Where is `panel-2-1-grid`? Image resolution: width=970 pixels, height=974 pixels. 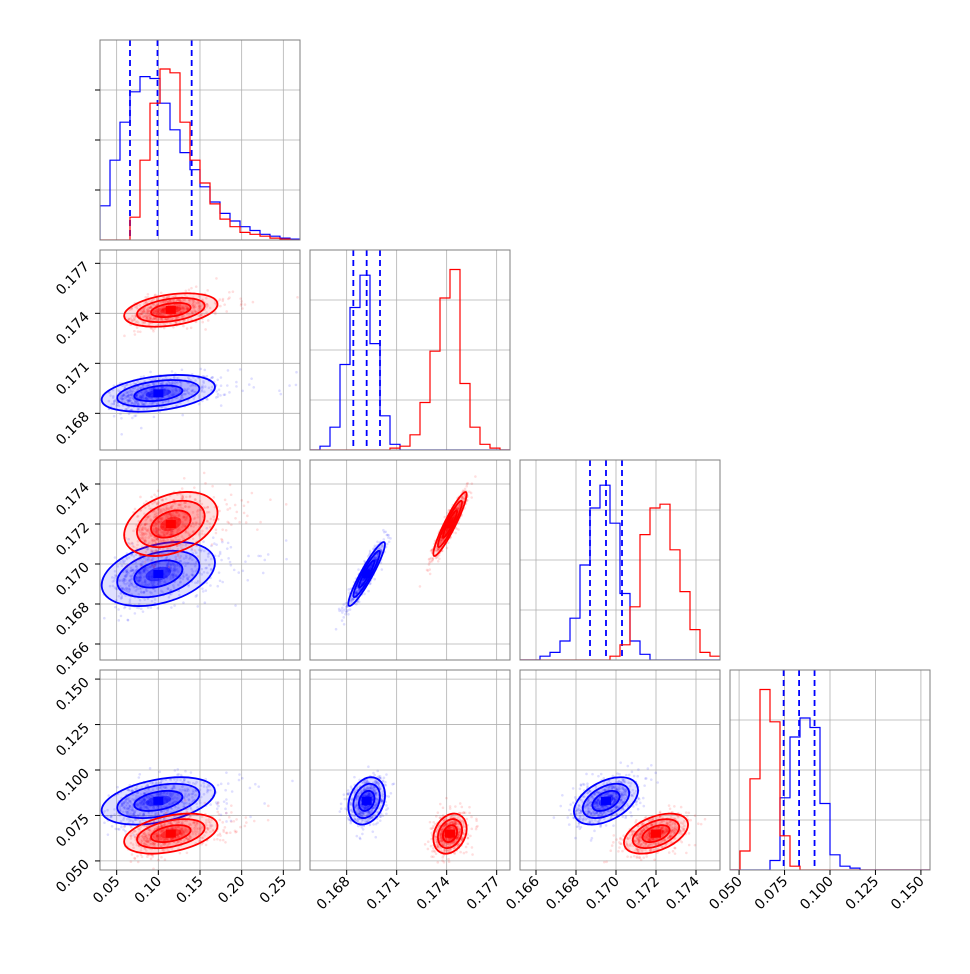 panel-2-1-grid is located at coordinates (410, 560).